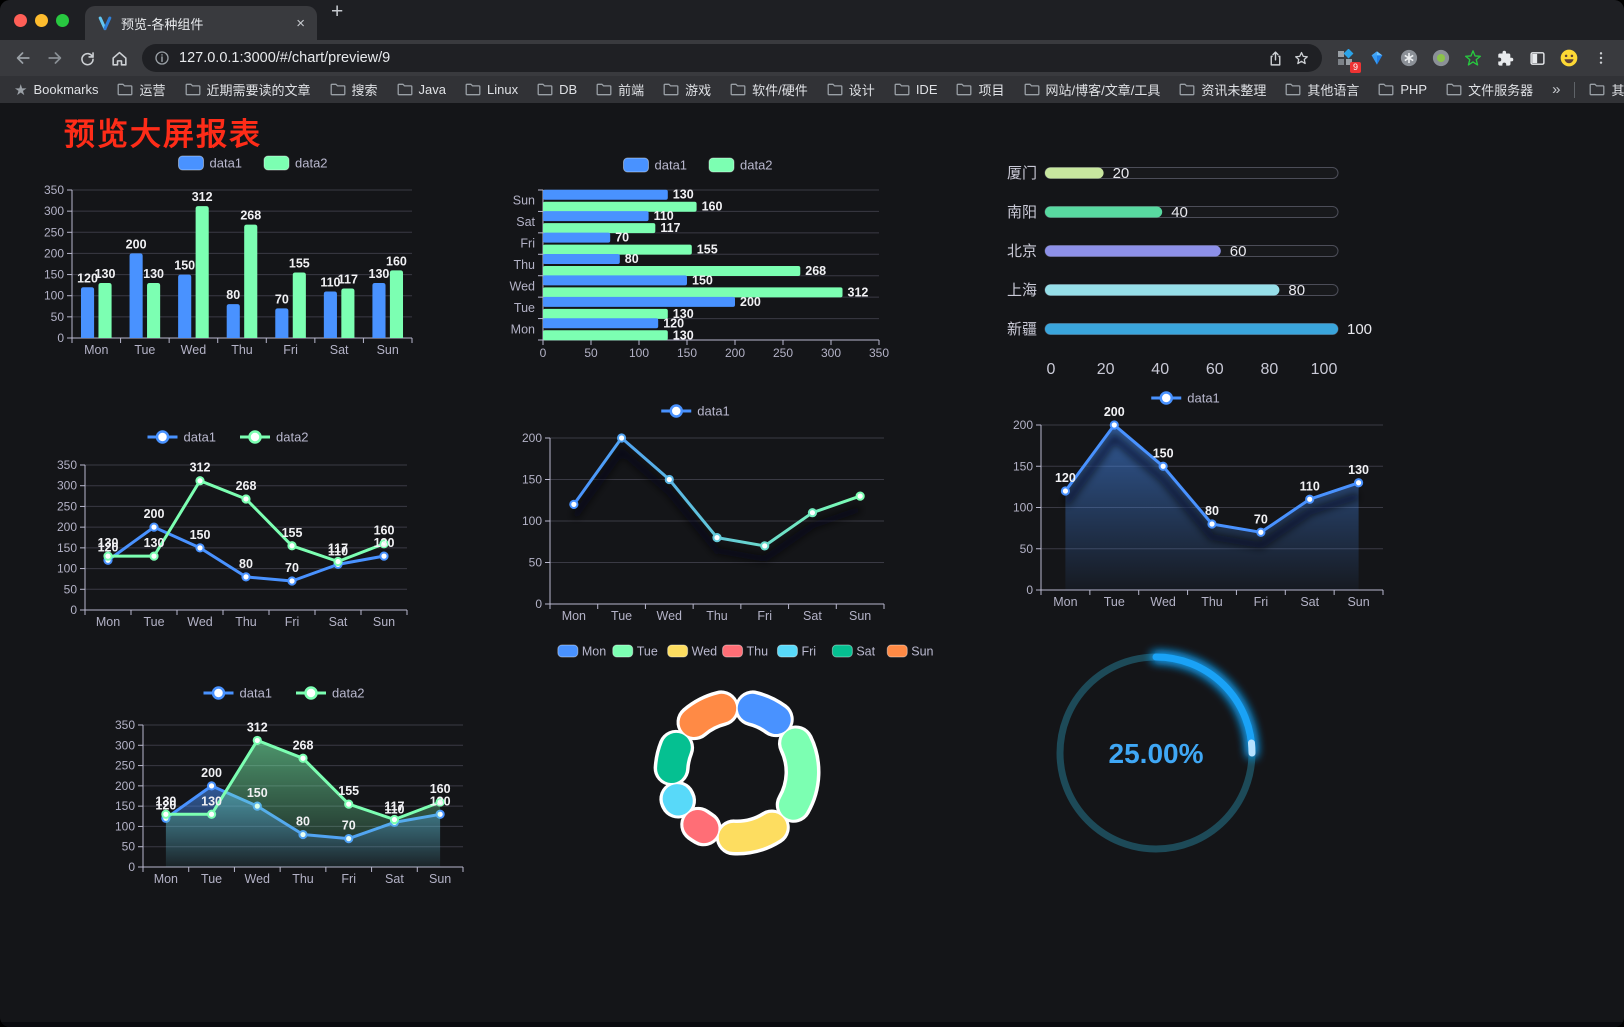 The image size is (1624, 1027). What do you see at coordinates (1177, 269) in the screenshot?
I see `chart-city-progress-bars: 厦门 20 南阳 40 北京 60 上海 80 新疆 100 0 20 40 60 80 100` at bounding box center [1177, 269].